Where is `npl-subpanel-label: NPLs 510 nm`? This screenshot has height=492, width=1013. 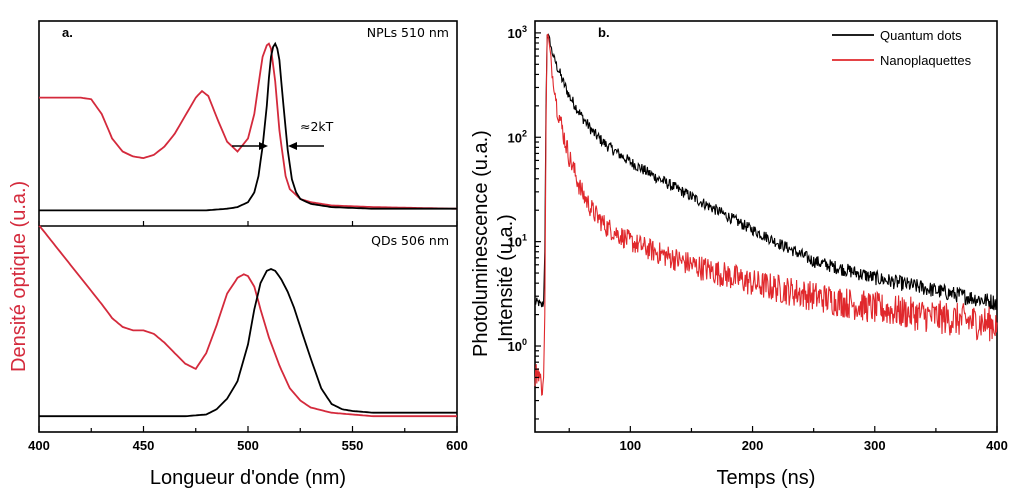 npl-subpanel-label: NPLs 510 nm is located at coordinates (408, 32).